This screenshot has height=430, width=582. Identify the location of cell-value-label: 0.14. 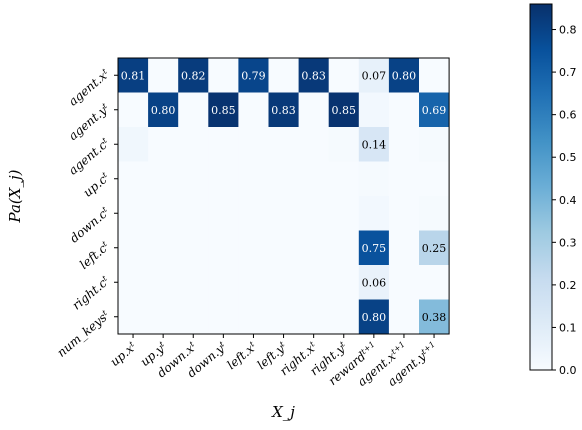
(374, 144).